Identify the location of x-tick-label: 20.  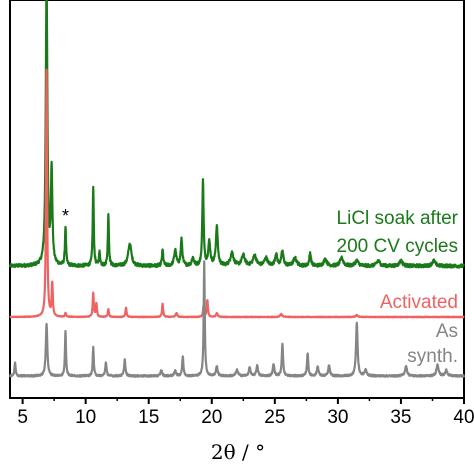
(211, 417).